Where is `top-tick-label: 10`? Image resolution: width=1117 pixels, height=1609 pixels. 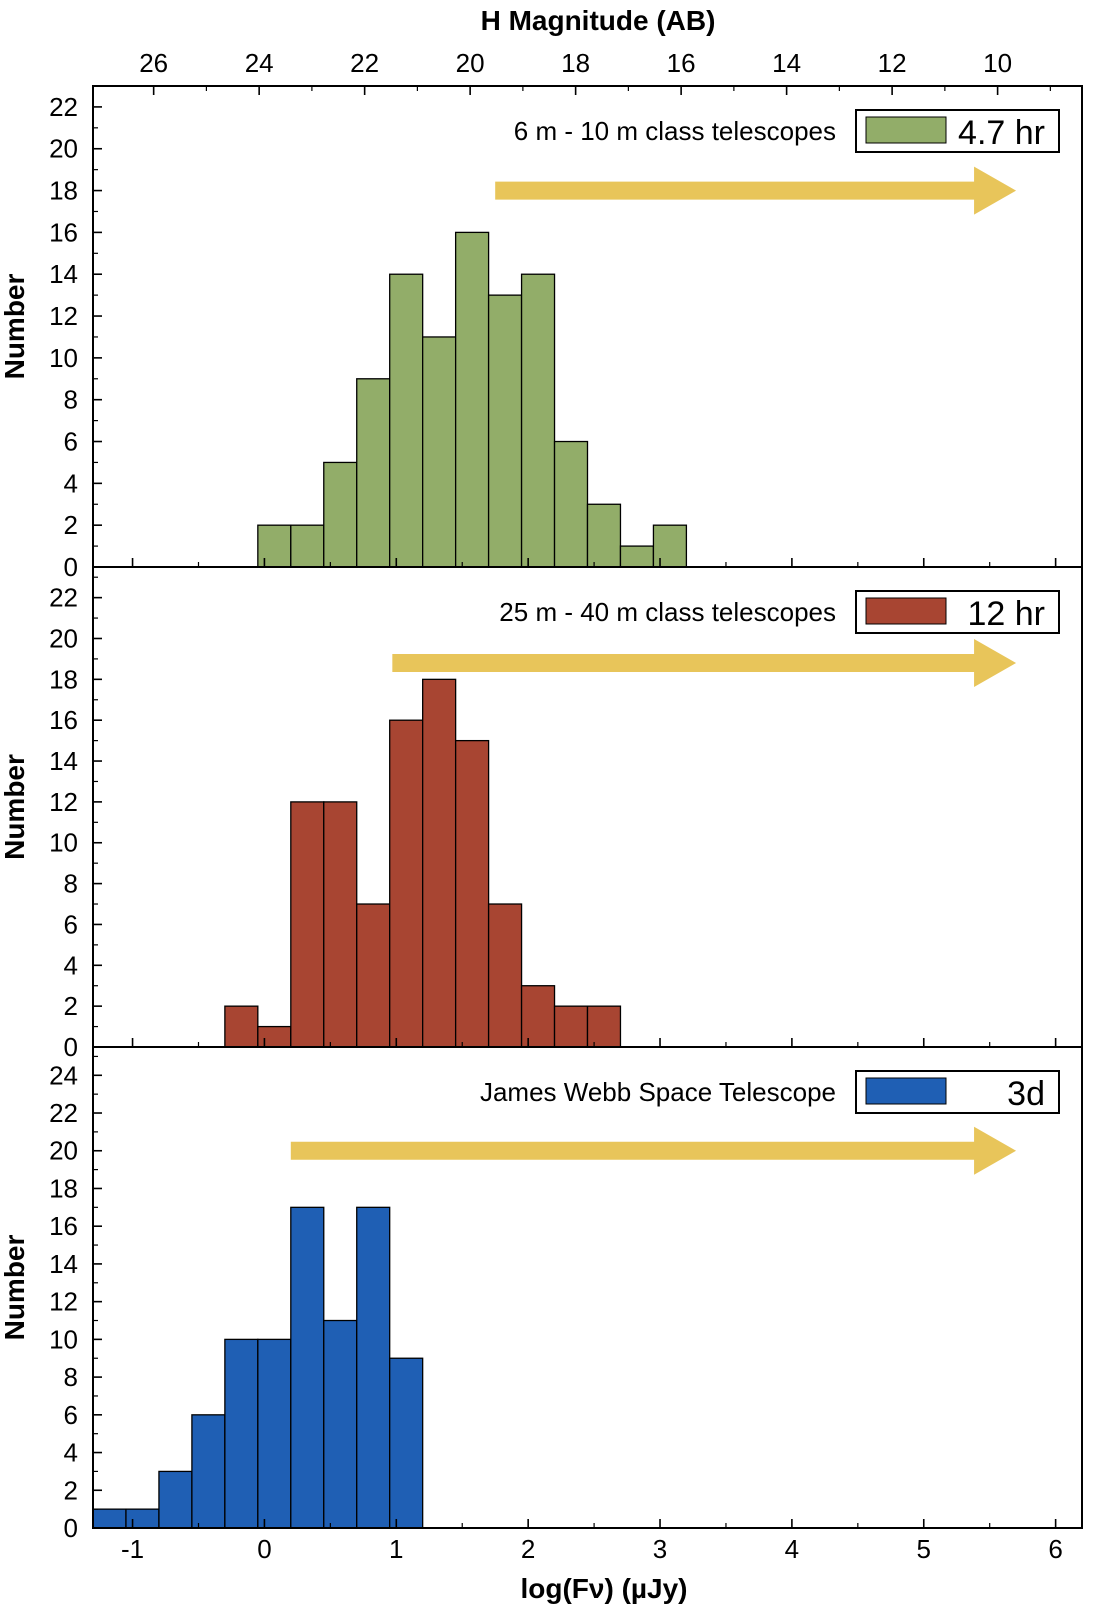
top-tick-label: 10 is located at coordinates (997, 63).